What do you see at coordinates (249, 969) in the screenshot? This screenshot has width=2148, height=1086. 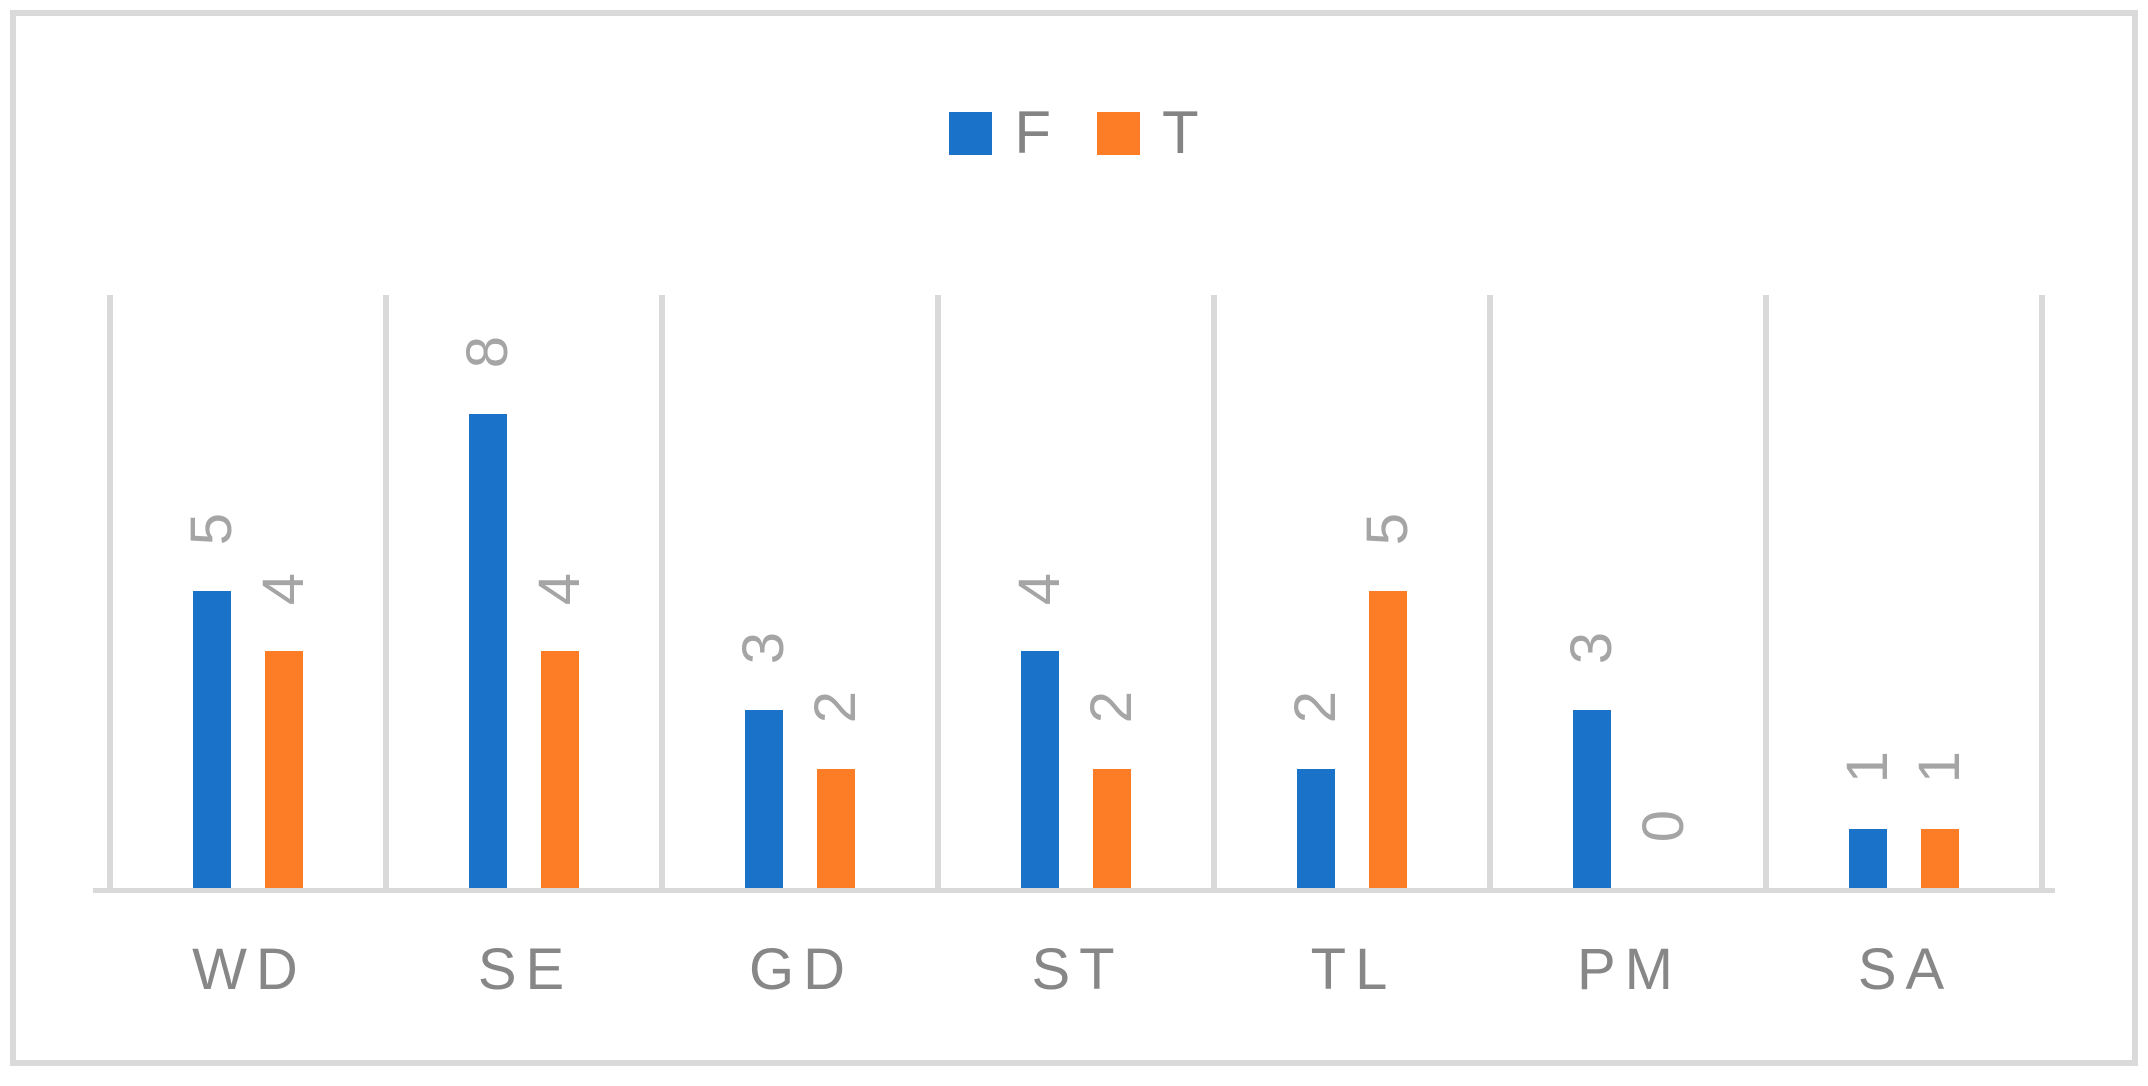 I see `category-label-wd: WD` at bounding box center [249, 969].